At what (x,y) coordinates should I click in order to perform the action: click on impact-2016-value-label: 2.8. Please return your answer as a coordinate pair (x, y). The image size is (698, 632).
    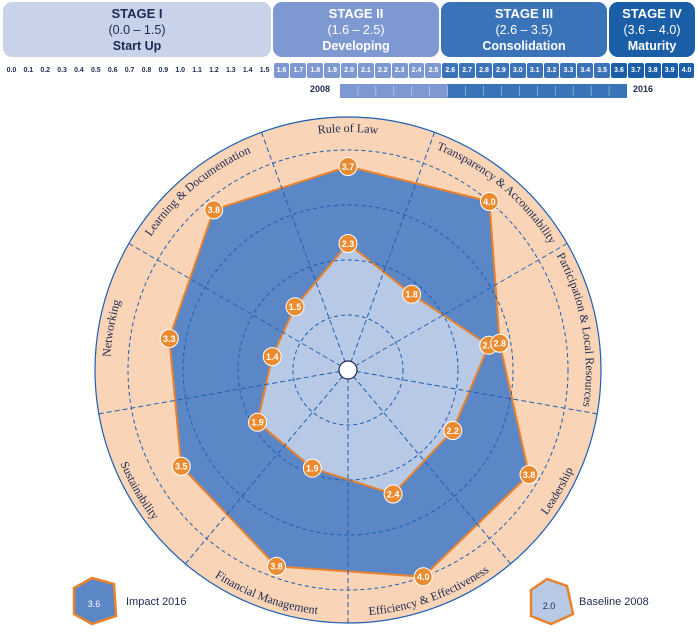
    Looking at the image, I should click on (499, 344).